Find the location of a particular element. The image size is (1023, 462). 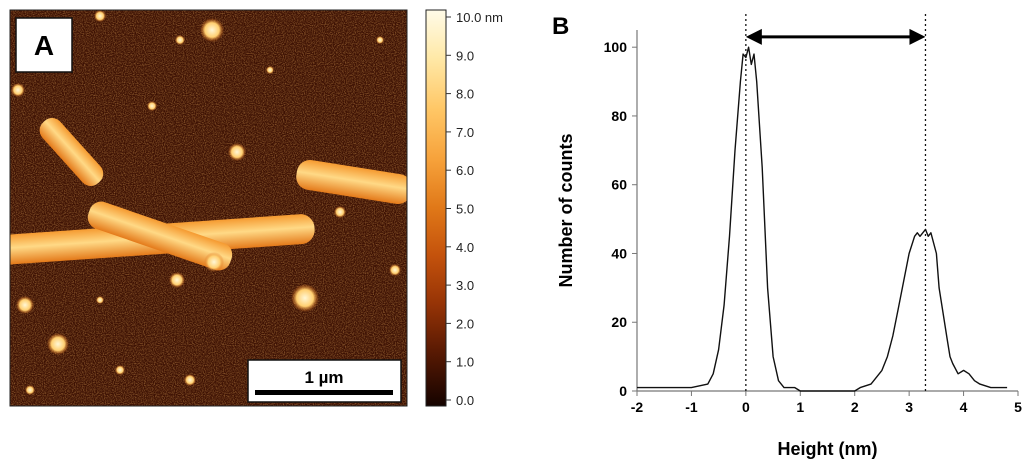

scale-bar: 1 µm is located at coordinates (324, 381).